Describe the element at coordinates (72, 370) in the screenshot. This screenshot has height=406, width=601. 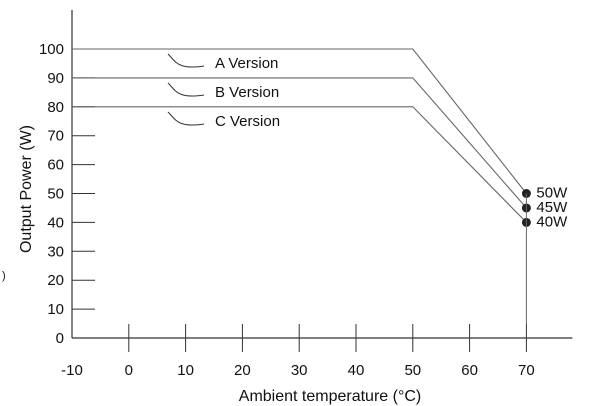
I see `x-tick-label: -10` at that location.